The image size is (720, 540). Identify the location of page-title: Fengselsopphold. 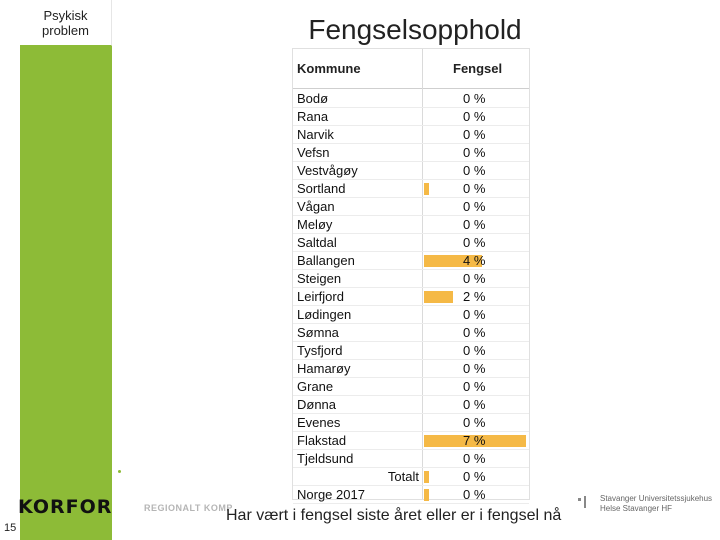
(415, 29).